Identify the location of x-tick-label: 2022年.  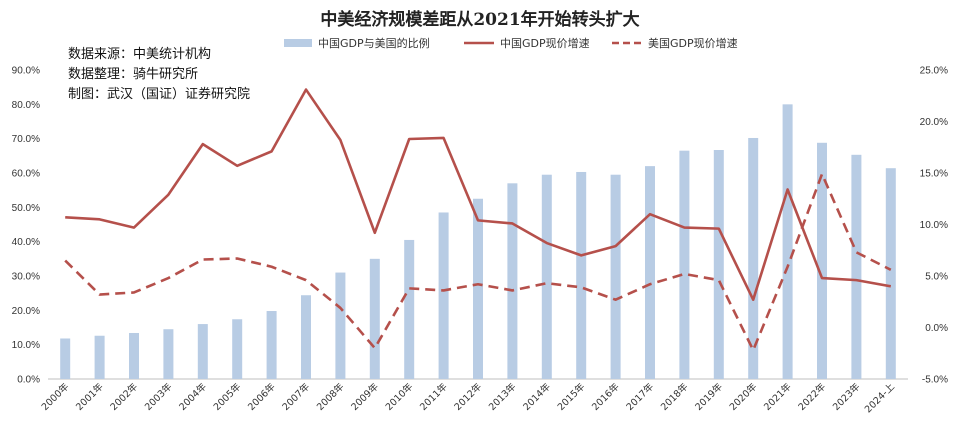
(812, 396).